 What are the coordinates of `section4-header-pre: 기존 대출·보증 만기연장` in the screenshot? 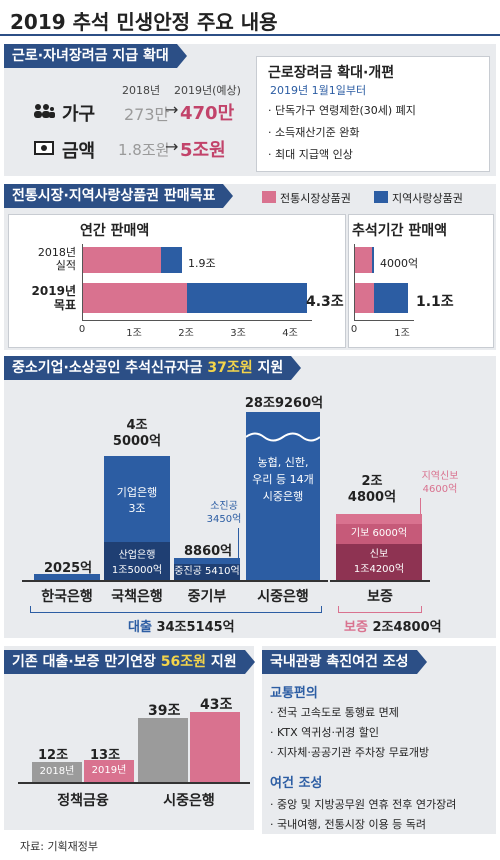 It's located at (86, 662).